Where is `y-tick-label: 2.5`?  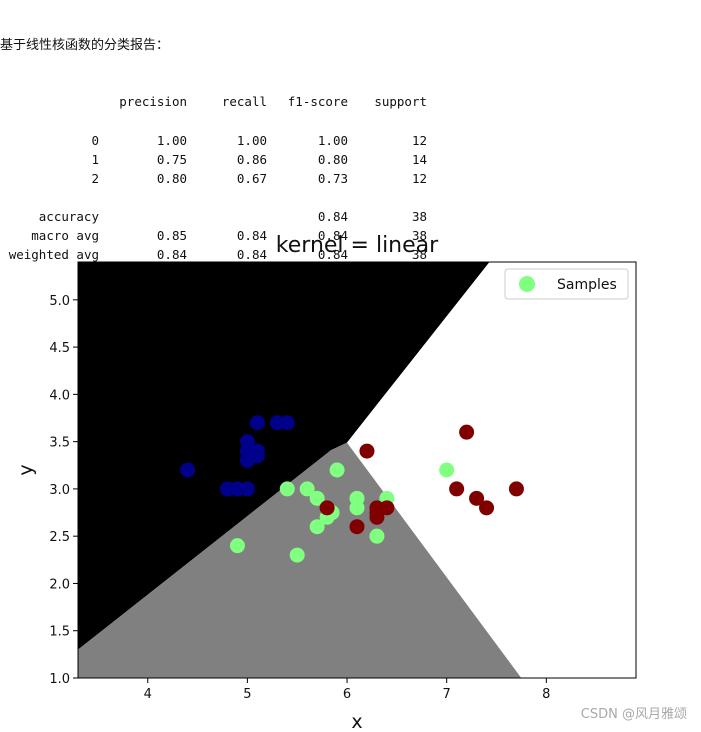 y-tick-label: 2.5 is located at coordinates (59, 537).